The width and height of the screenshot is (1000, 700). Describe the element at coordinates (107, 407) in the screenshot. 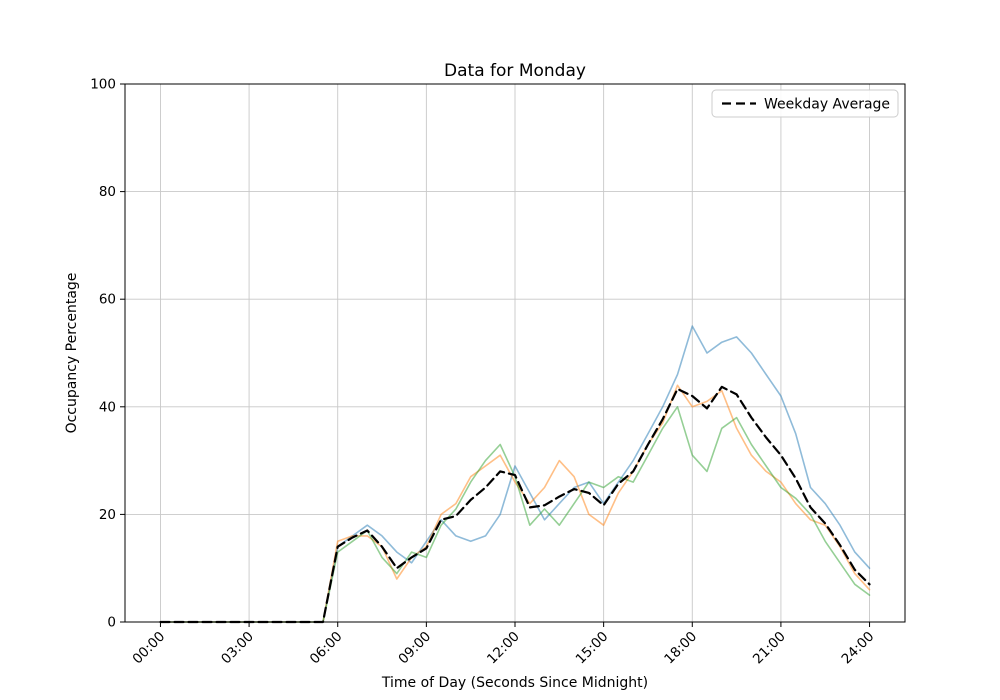

I see `y-tick-label: 40` at that location.